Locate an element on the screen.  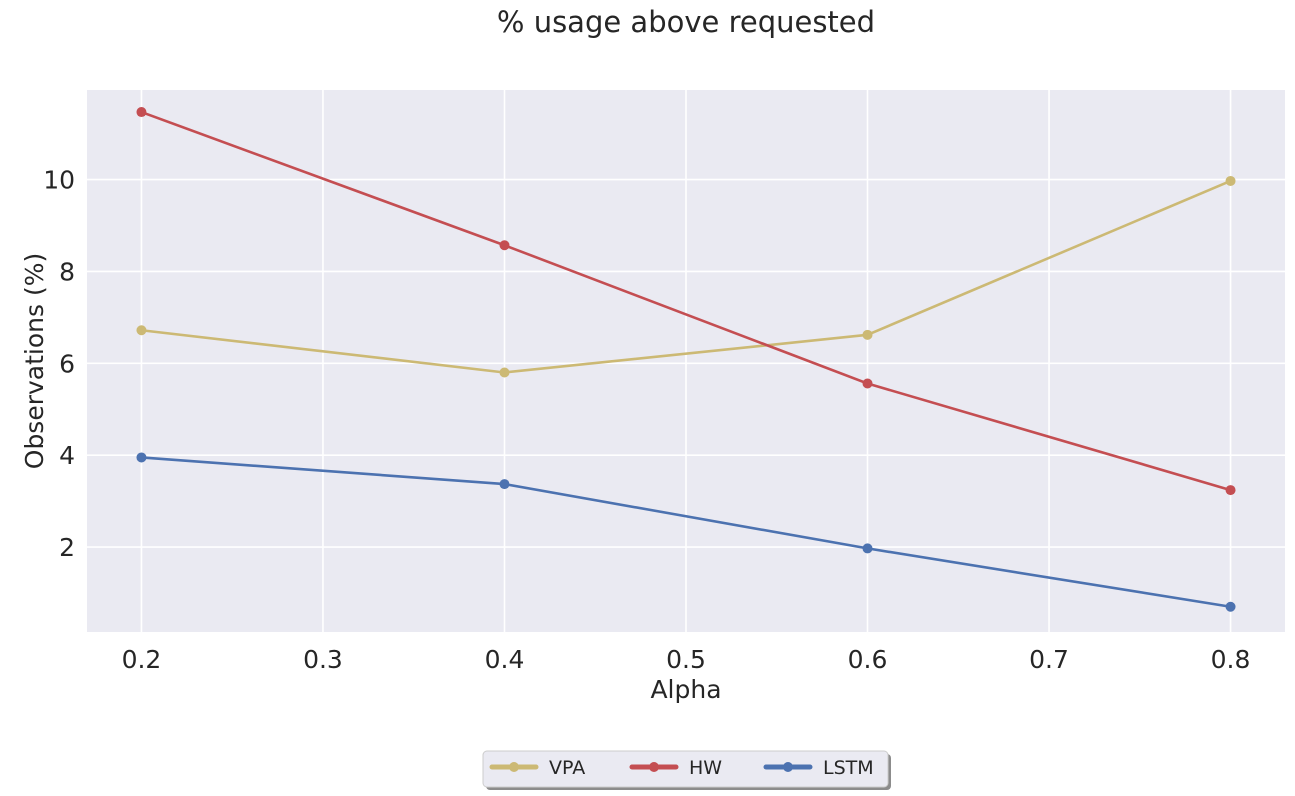
legend: VPA HW LSTM is located at coordinates (686, 770).